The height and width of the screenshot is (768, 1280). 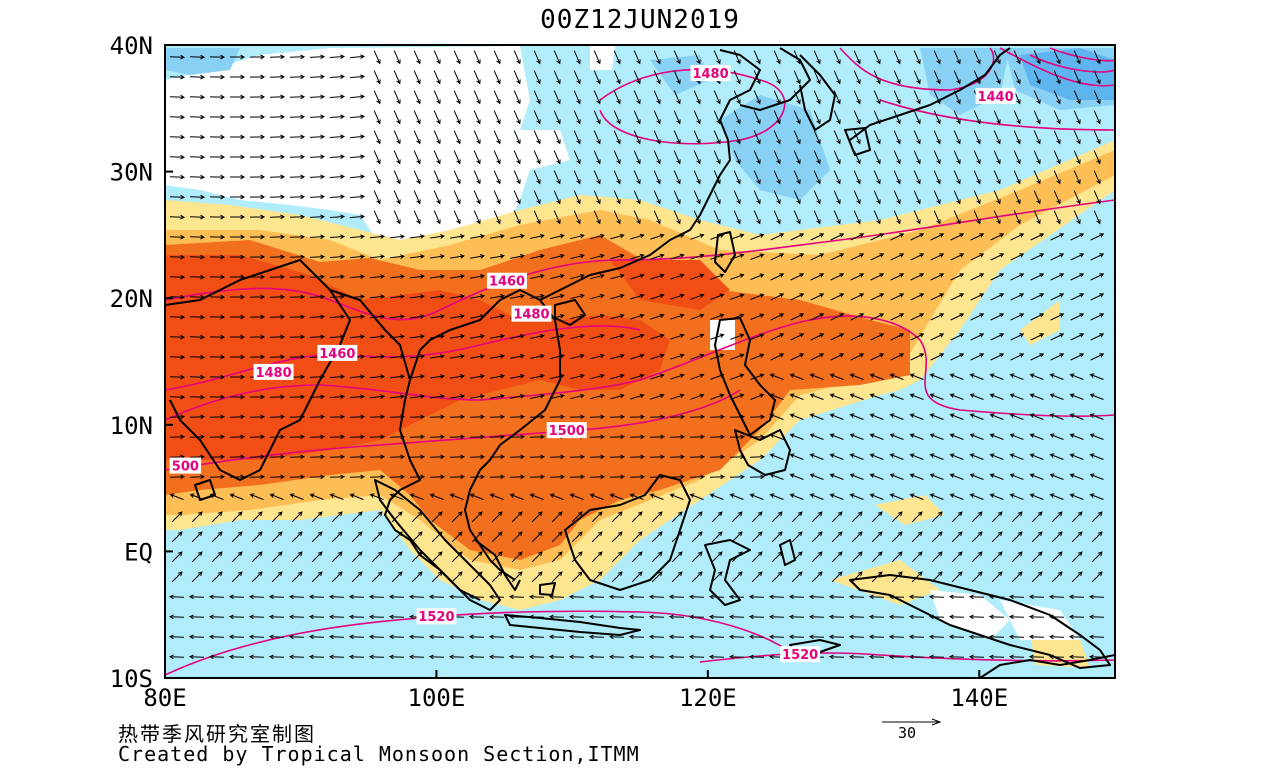 What do you see at coordinates (787, 552) in the screenshot?
I see `coastline-maluku` at bounding box center [787, 552].